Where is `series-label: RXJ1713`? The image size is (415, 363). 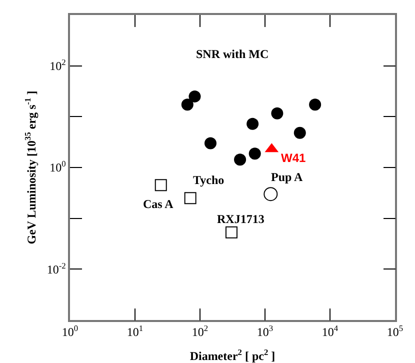
series-label: RXJ1713 is located at coordinates (240, 219).